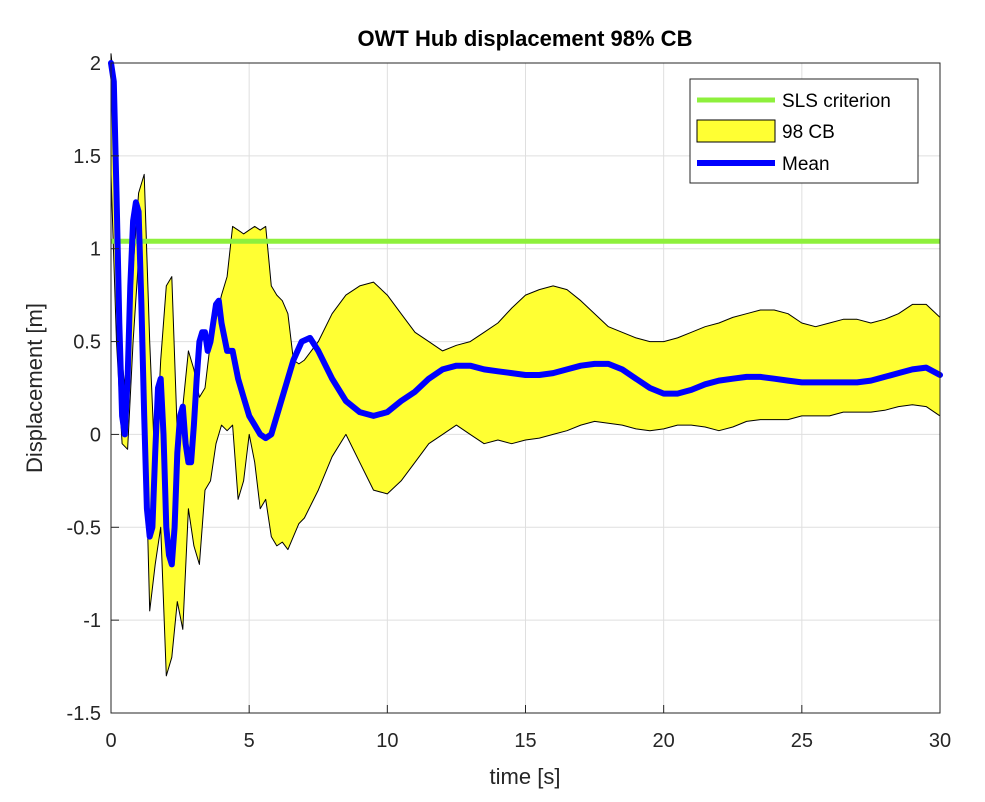  What do you see at coordinates (95, 435) in the screenshot?
I see `y-tick-label-3: 0` at bounding box center [95, 435].